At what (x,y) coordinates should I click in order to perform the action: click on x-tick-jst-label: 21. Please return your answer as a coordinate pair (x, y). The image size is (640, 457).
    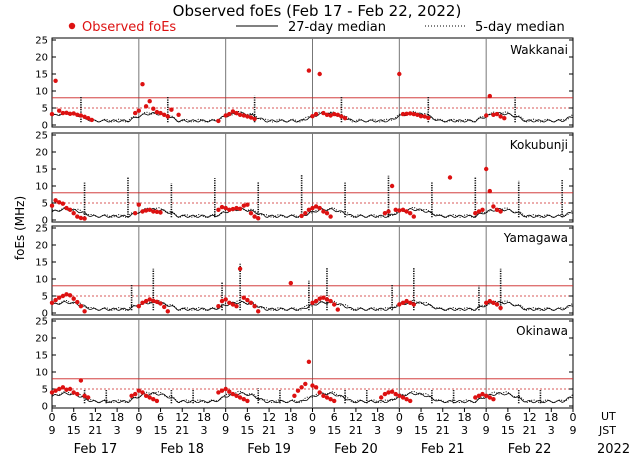
    Looking at the image, I should click on (95, 430).